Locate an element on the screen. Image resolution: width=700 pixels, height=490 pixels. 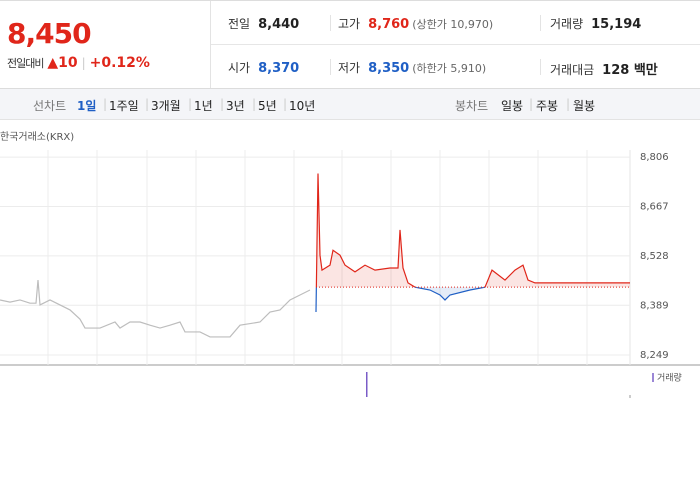
period-button: 1주일 is located at coordinates (124, 106).